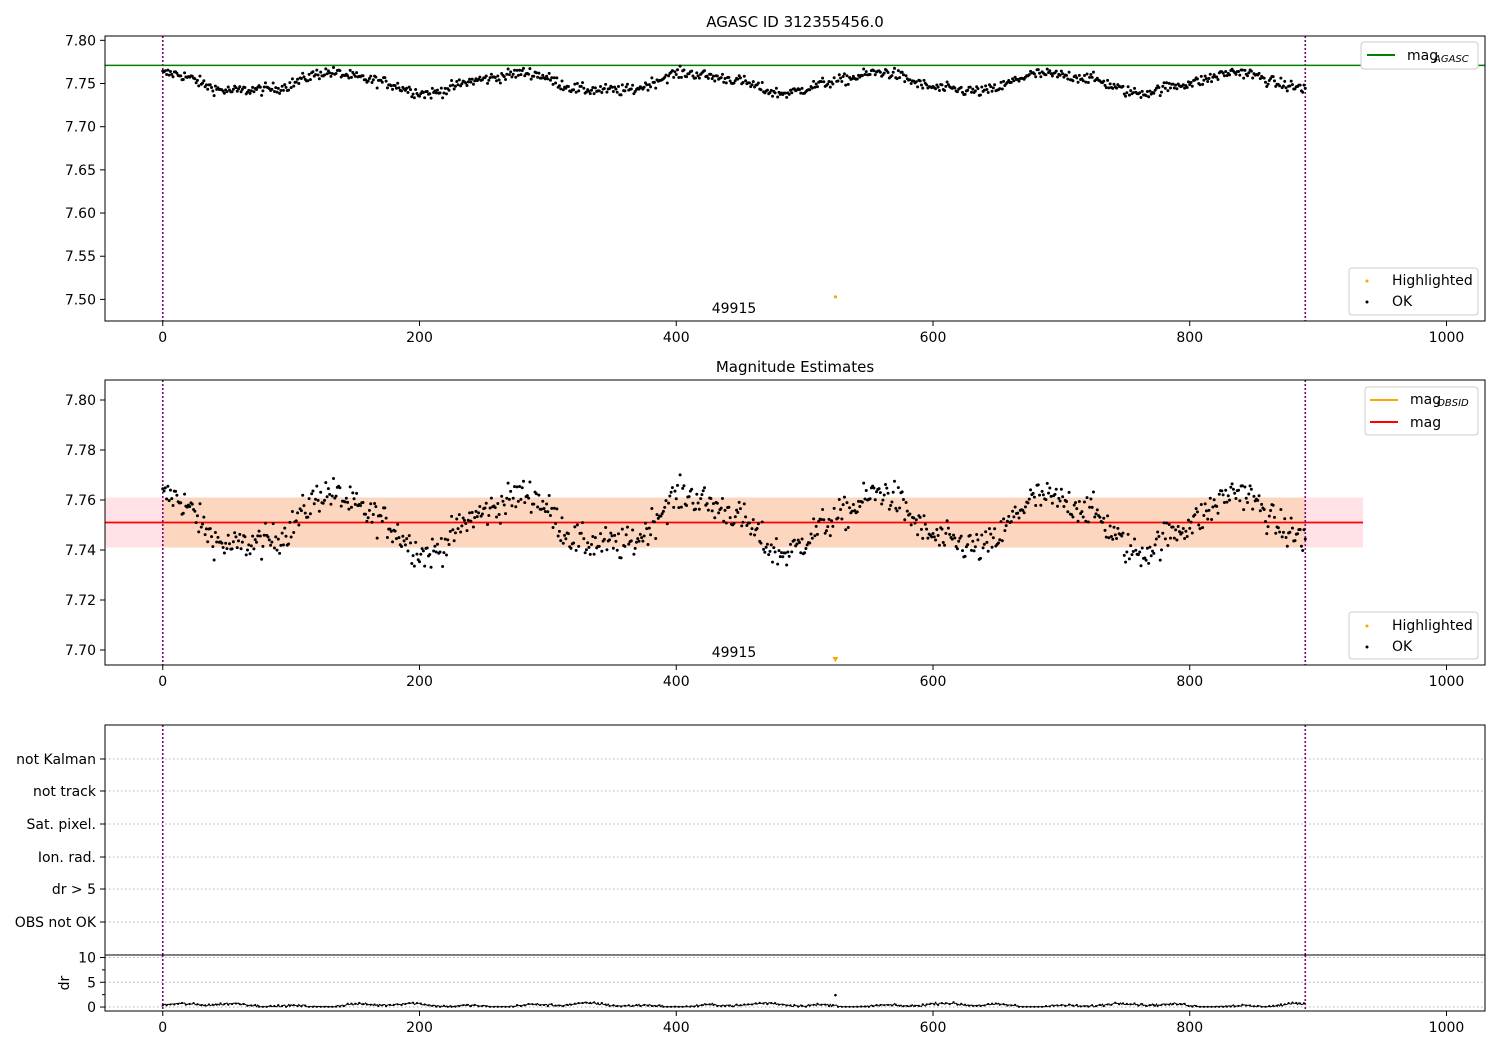  What do you see at coordinates (80, 551) in the screenshot?
I see `y-tick-label: 7.74` at bounding box center [80, 551].